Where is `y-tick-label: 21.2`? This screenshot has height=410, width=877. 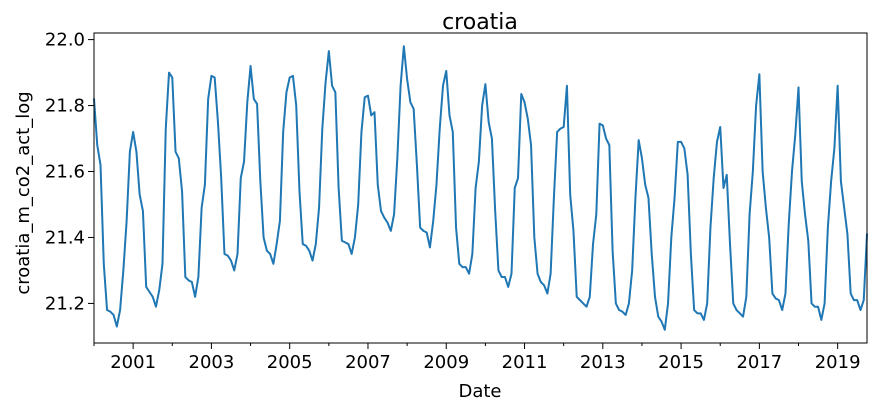
y-tick-label: 21.2 is located at coordinates (65, 303).